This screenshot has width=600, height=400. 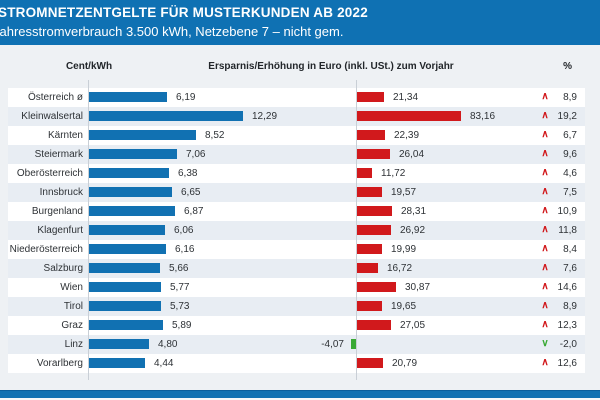 I want to click on euro-value: 28,31, so click(x=414, y=211).